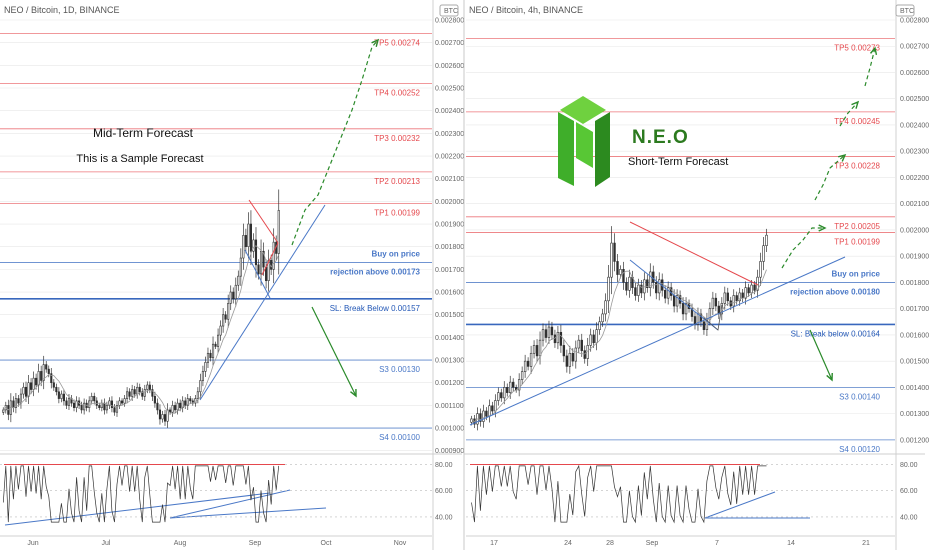 The width and height of the screenshot is (932, 555). Describe the element at coordinates (905, 10) in the screenshot. I see `right-currency-badge` at that location.